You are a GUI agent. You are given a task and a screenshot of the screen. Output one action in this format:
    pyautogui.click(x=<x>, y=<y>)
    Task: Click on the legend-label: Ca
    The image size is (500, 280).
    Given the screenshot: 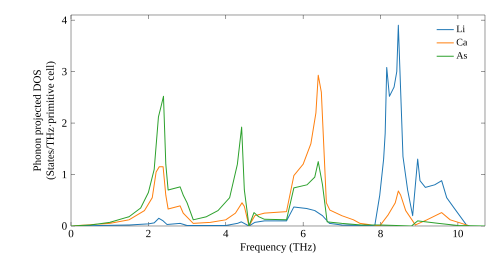 What is the action you would take?
    pyautogui.click(x=462, y=42)
    